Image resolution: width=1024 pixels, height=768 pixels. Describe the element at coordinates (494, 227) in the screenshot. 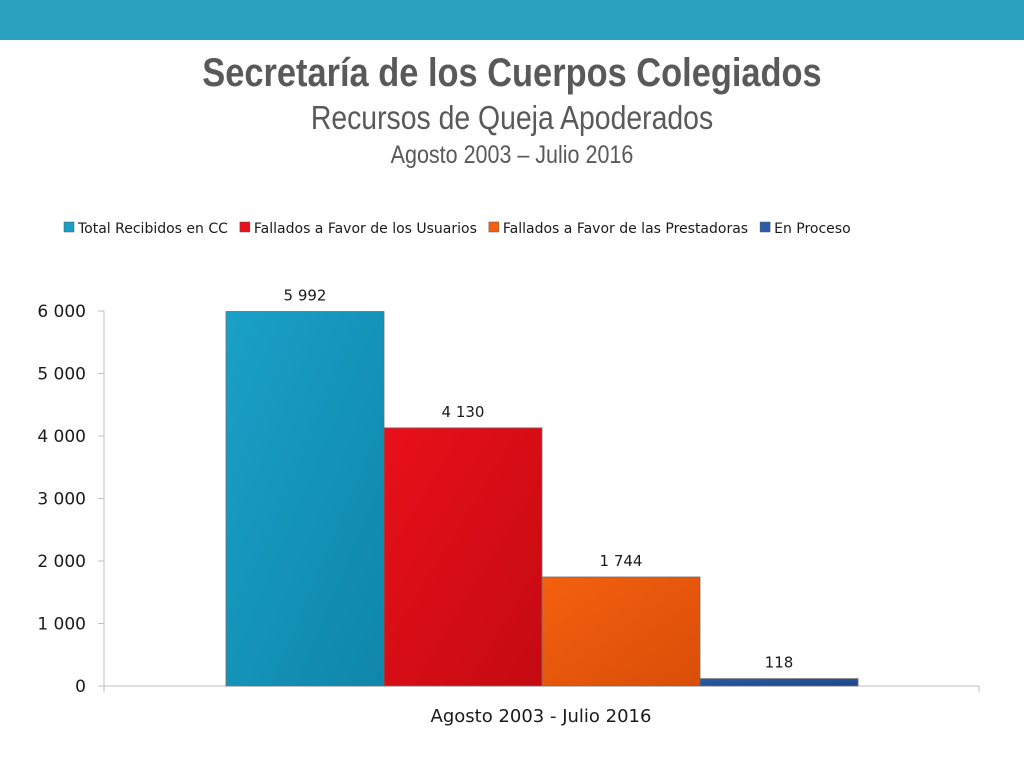

I see `legend-swatch-fallados-a-favor-de-las-prestadoras` at that location.